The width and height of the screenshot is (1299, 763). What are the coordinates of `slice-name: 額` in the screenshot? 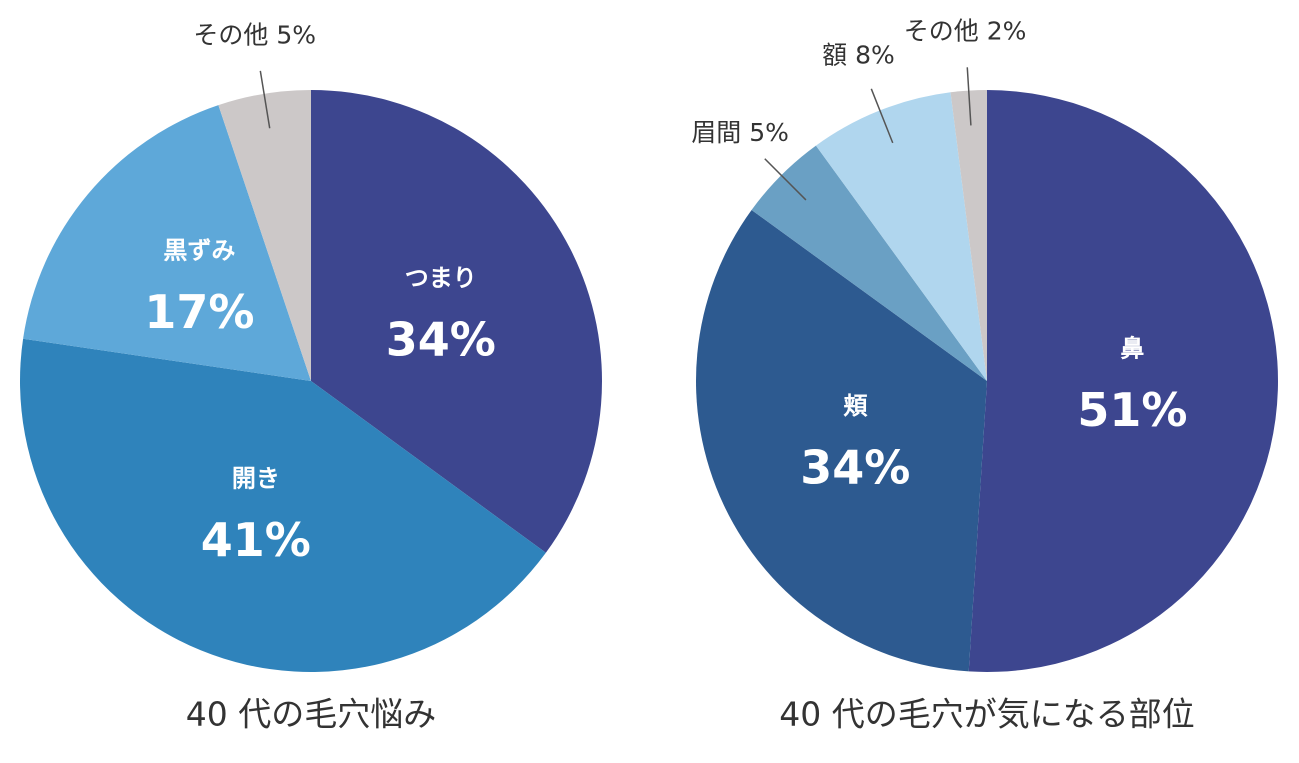 It's located at (834, 54).